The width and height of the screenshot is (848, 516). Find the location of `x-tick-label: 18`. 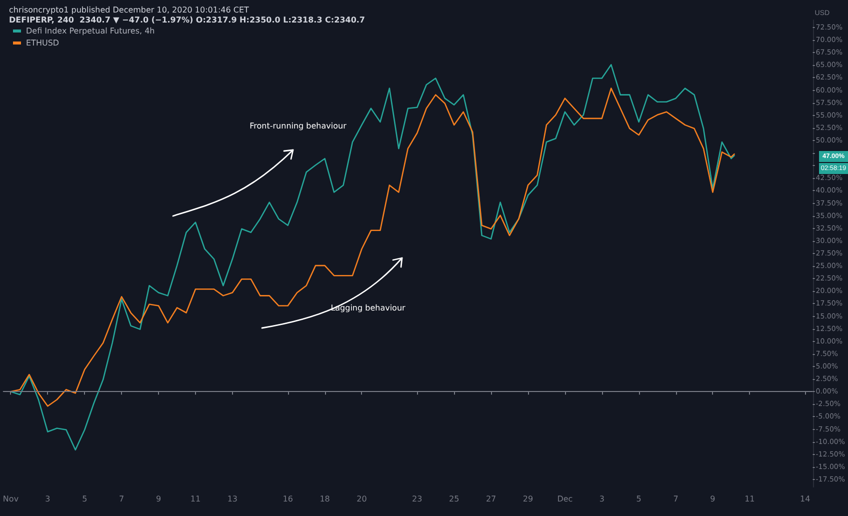

x-tick-label: 18 is located at coordinates (325, 499).